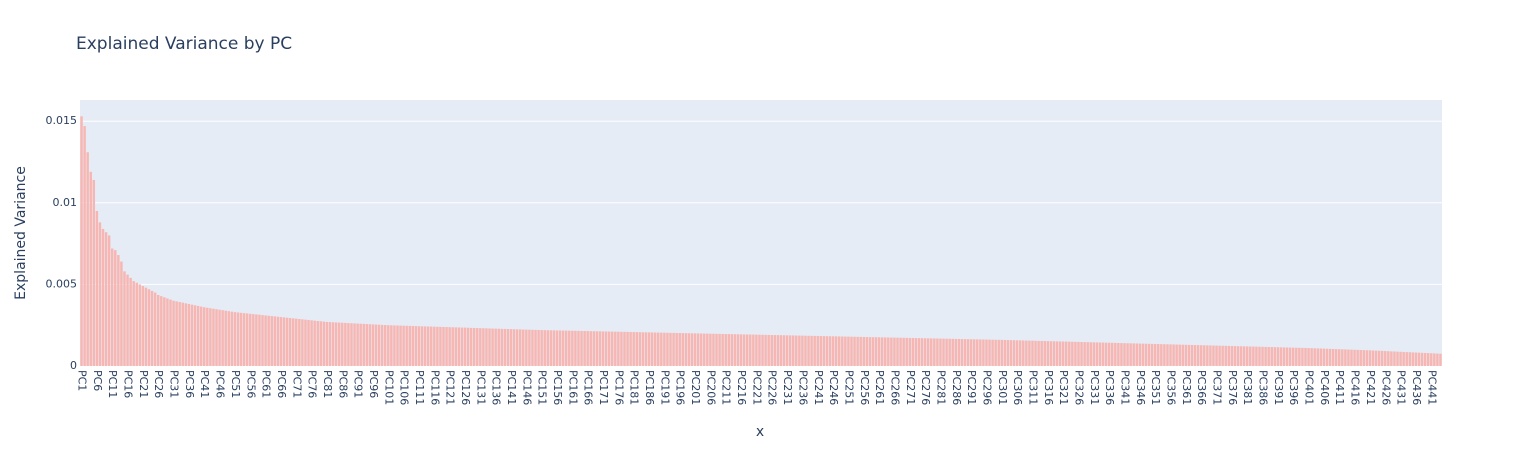 Image resolution: width=1521 pixels, height=450 pixels. Describe the element at coordinates (710, 387) in the screenshot. I see `x-tick-label: PC206` at that location.